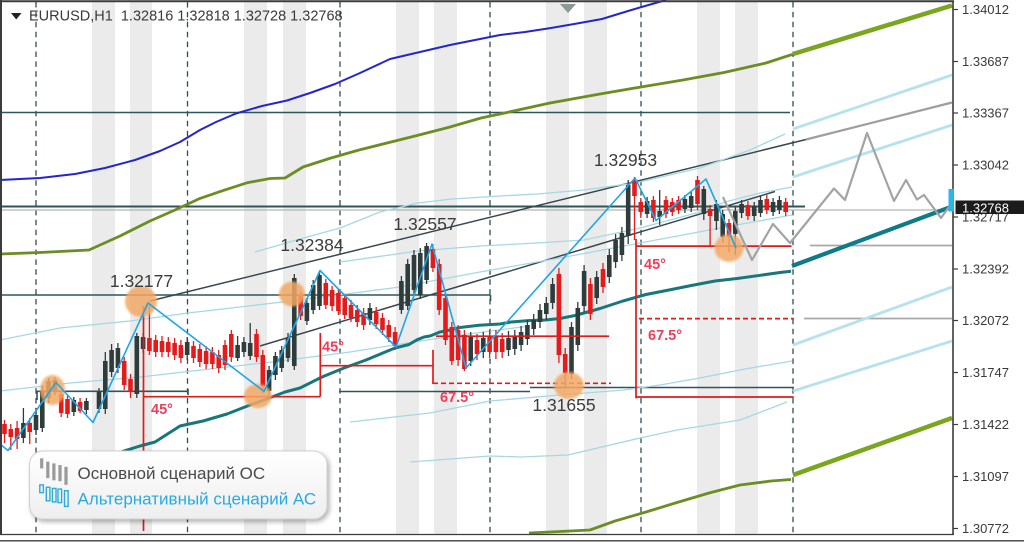 Image resolution: width=1024 pixels, height=542 pixels. Describe the element at coordinates (985, 269) in the screenshot. I see `svg-text: 1.32392` at that location.